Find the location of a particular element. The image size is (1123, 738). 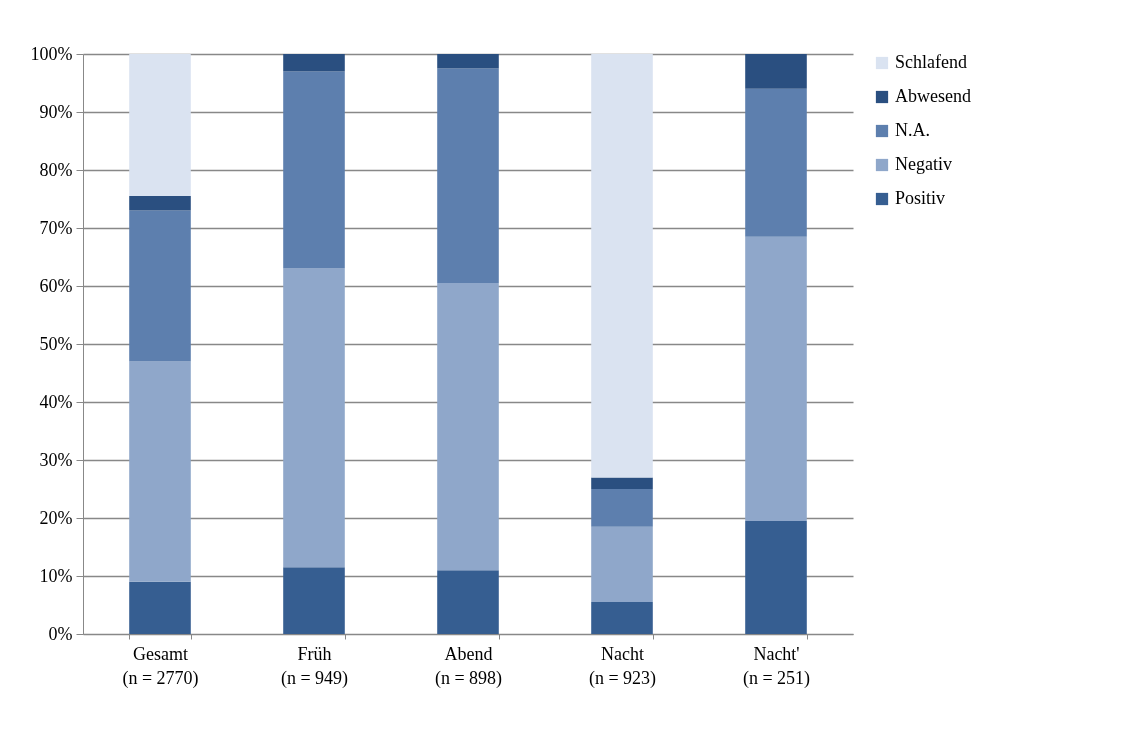

x-tick-label: Nacht (n = 923) is located at coordinates (622, 666).